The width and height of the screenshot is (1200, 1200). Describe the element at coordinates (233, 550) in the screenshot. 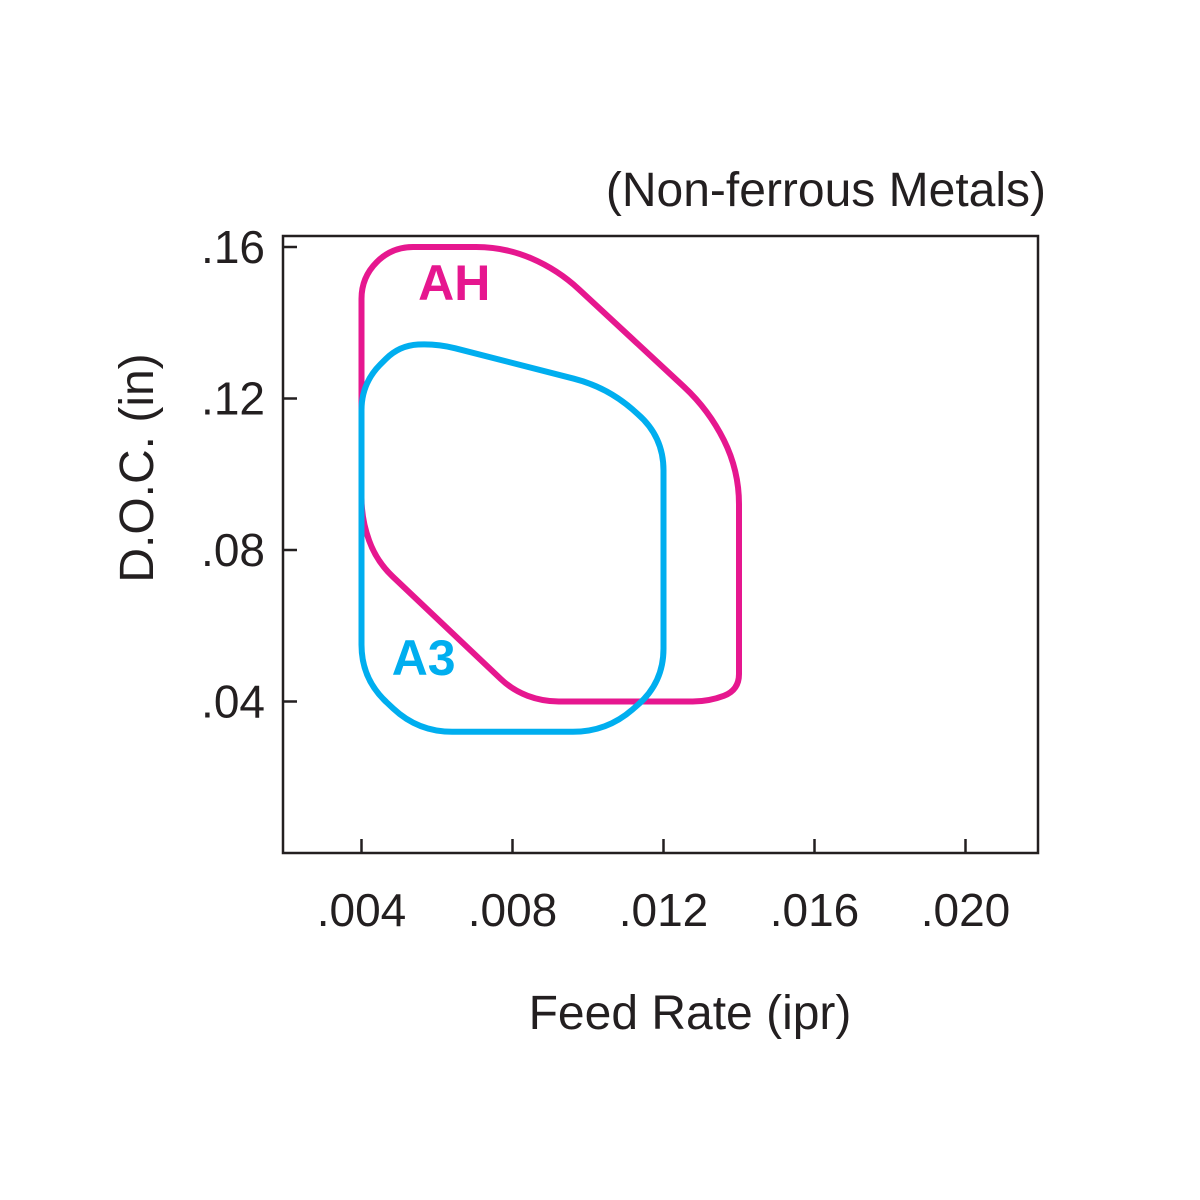

I see `y-tick-label: .08` at that location.